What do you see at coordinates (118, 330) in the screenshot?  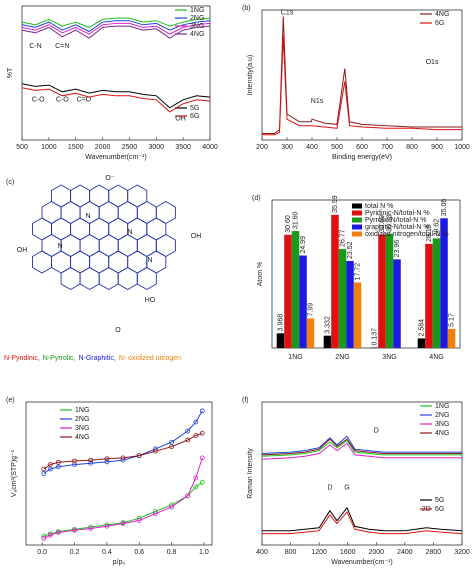 I see `atom-label: O` at bounding box center [118, 330].